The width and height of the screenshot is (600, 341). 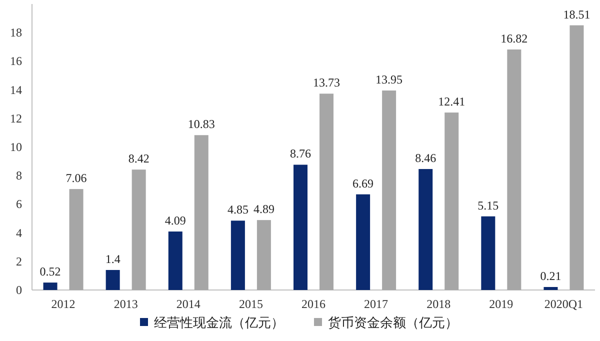 What do you see at coordinates (363, 183) in the screenshot?
I see `data-label: 6.69` at bounding box center [363, 183].